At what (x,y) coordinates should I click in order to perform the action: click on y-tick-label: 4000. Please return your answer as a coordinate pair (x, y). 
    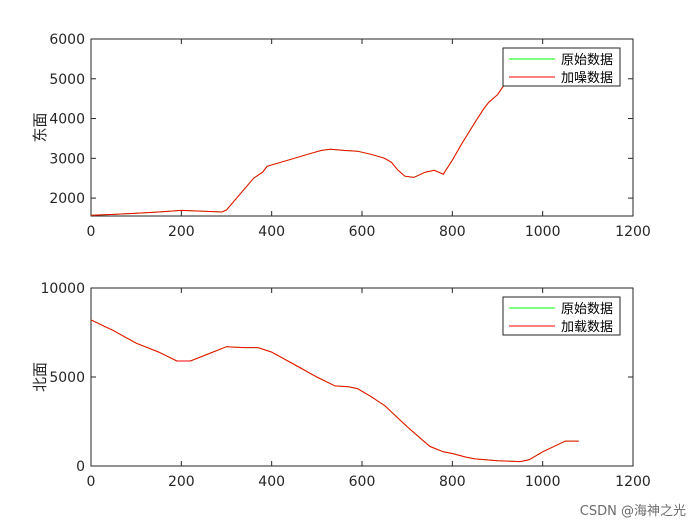
    Looking at the image, I should click on (67, 120).